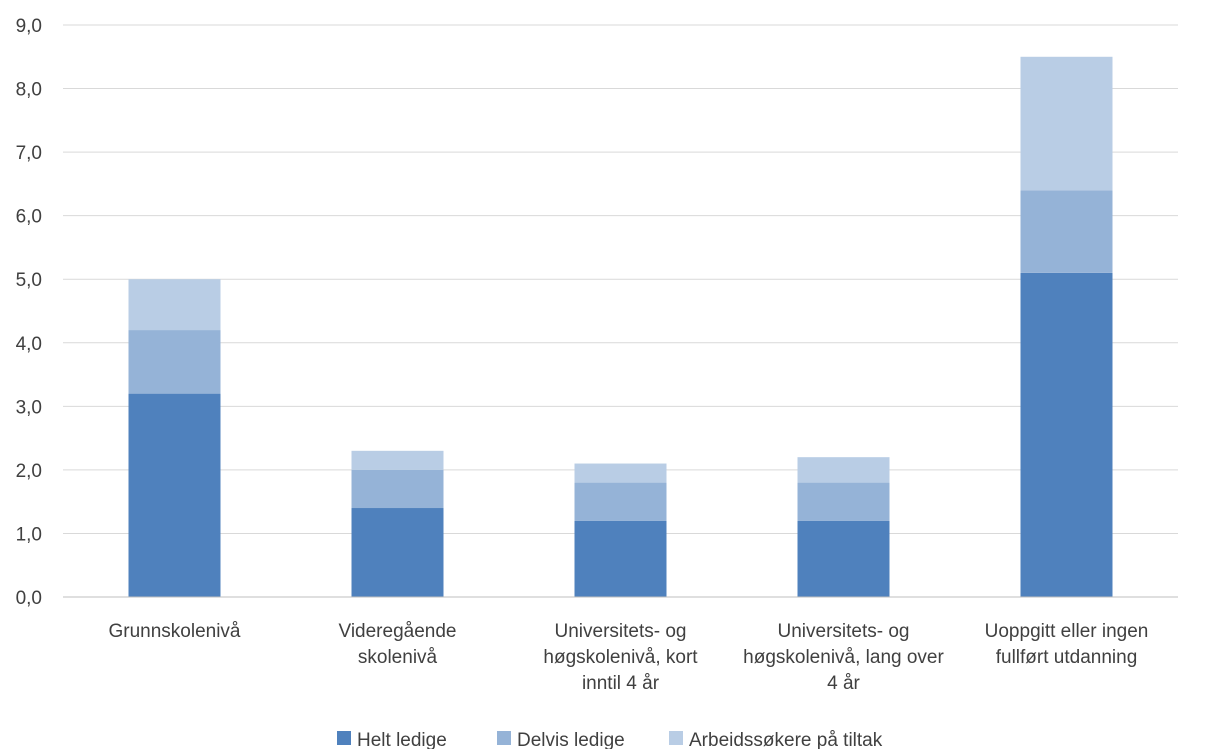 This screenshot has height=749, width=1207. I want to click on y-tick-label: 6,0, so click(29, 217).